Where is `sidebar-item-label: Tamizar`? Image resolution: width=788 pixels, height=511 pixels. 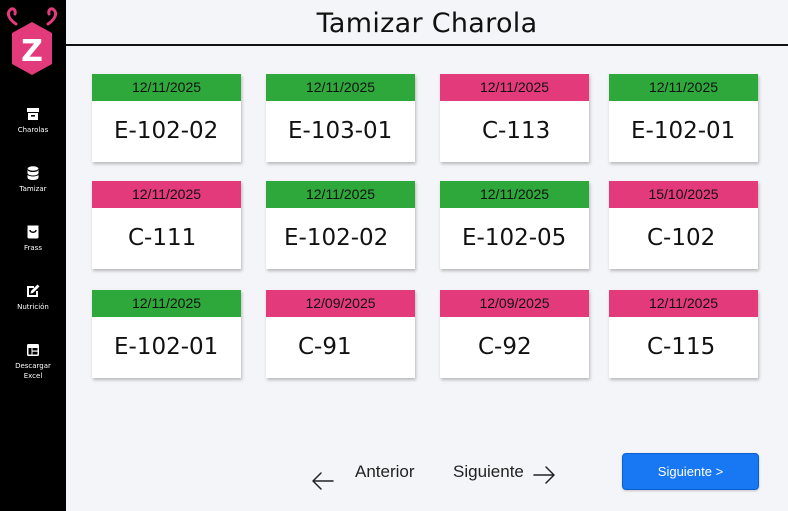 sidebar-item-label: Tamizar is located at coordinates (33, 189).